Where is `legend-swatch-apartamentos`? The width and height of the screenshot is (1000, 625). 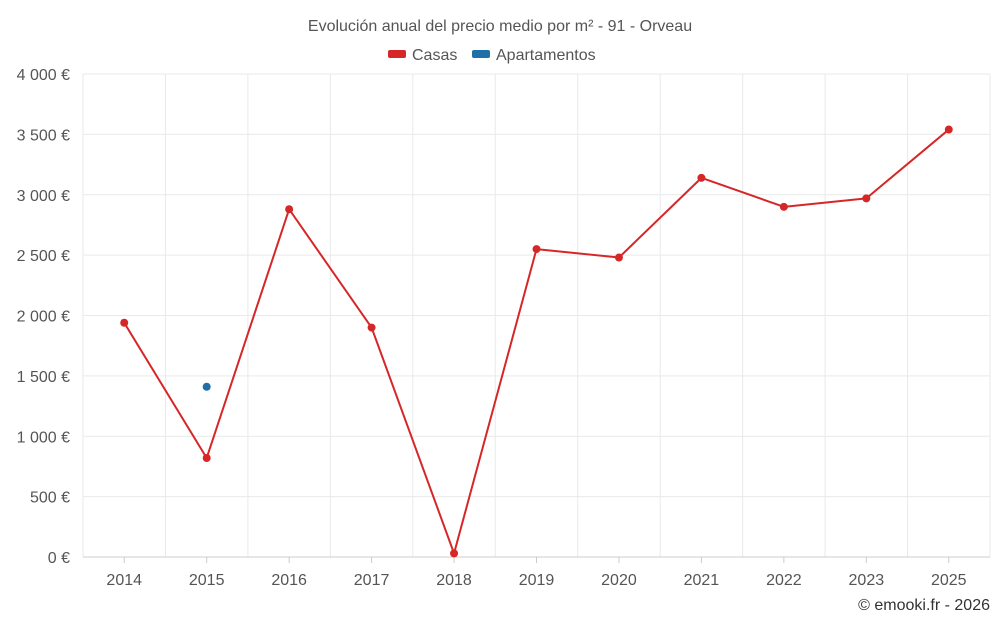 legend-swatch-apartamentos is located at coordinates (481, 54).